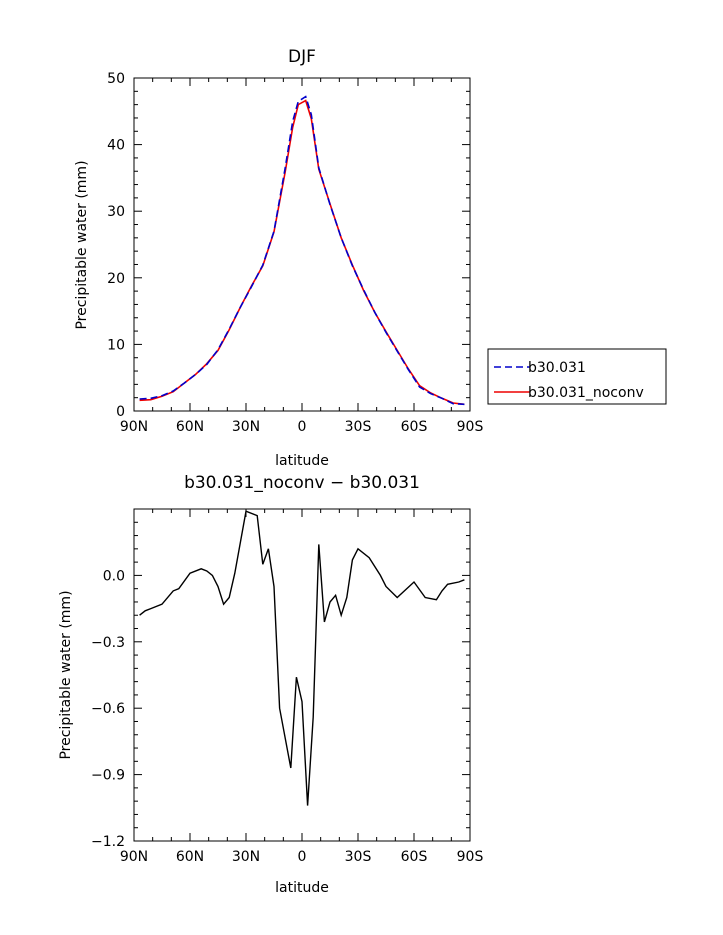 The height and width of the screenshot is (935, 723). I want to click on series-line-b30-031-noconv, so click(302, 252).